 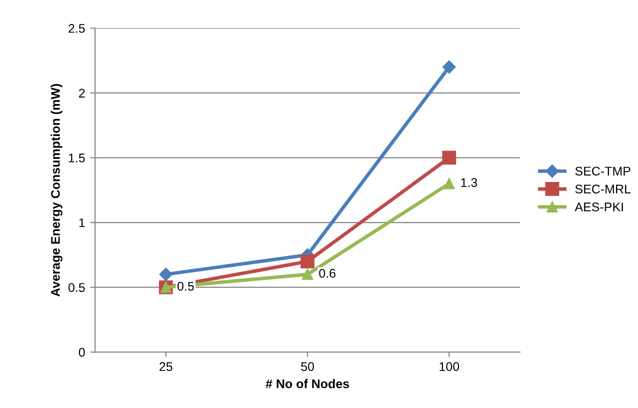 What do you see at coordinates (82, 93) in the screenshot?
I see `y-tick-label: 2` at bounding box center [82, 93].